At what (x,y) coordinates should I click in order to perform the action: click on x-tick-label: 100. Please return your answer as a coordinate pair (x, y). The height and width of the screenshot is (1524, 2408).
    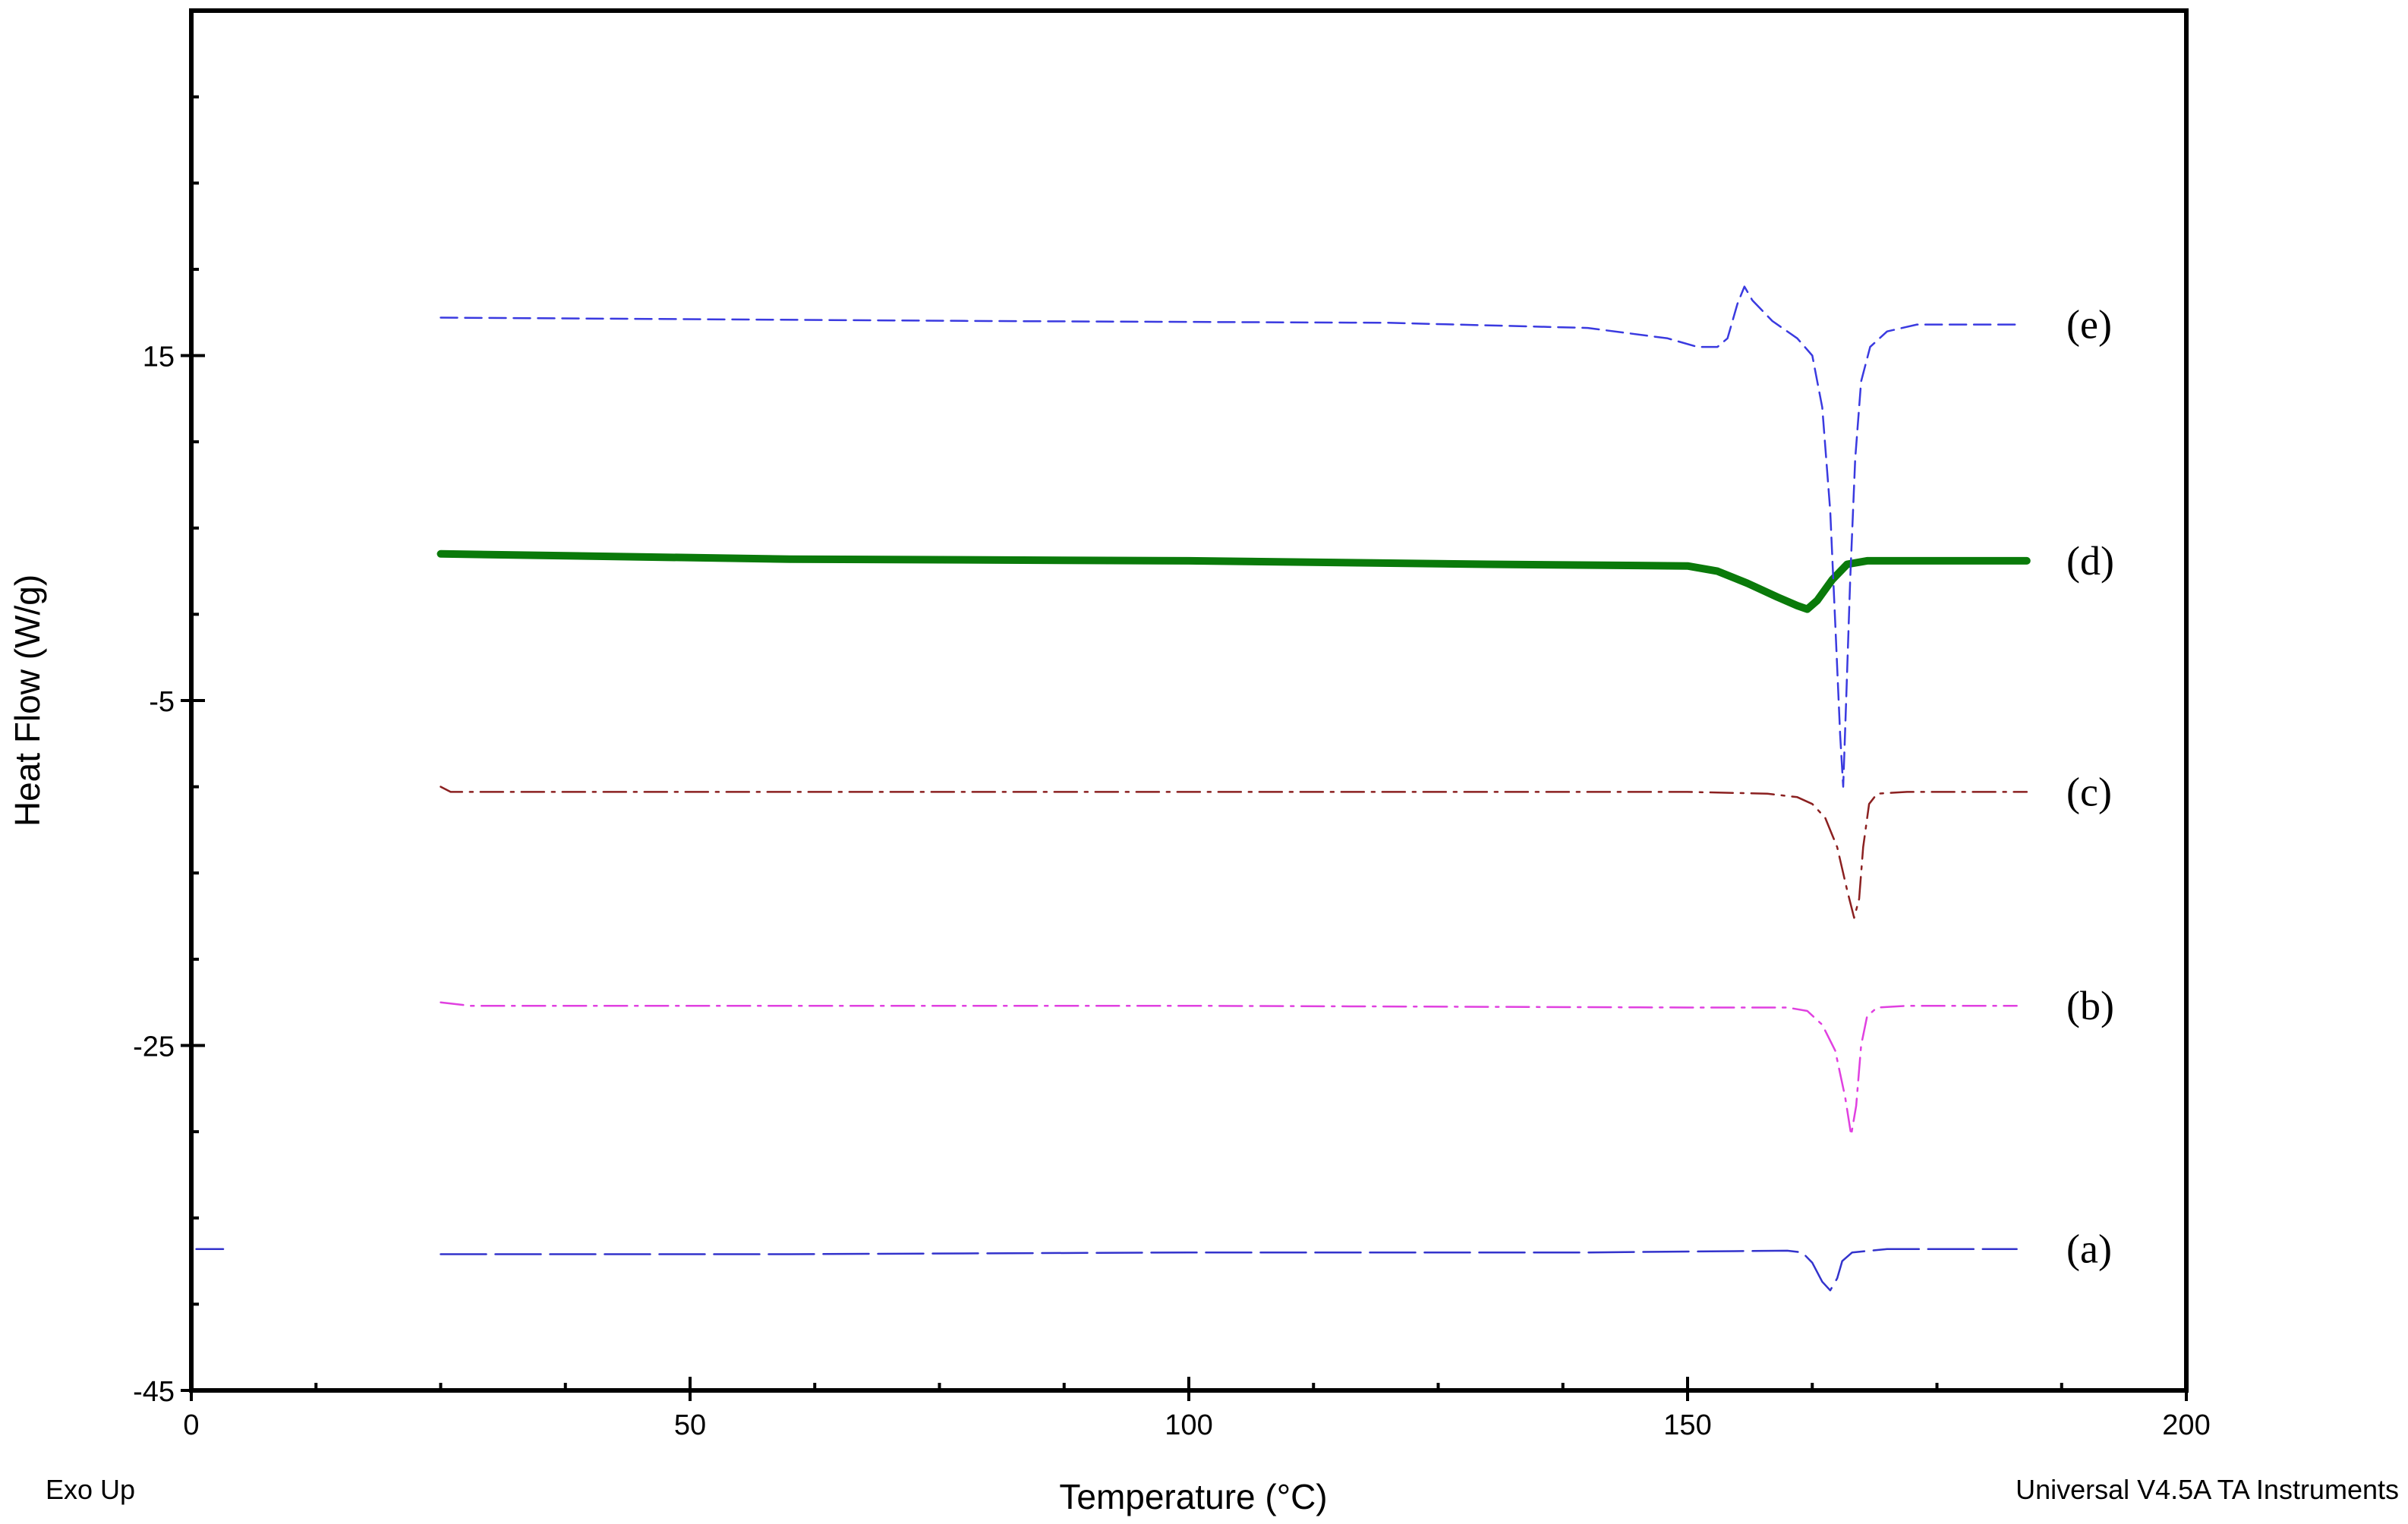
    Looking at the image, I should click on (1188, 1425).